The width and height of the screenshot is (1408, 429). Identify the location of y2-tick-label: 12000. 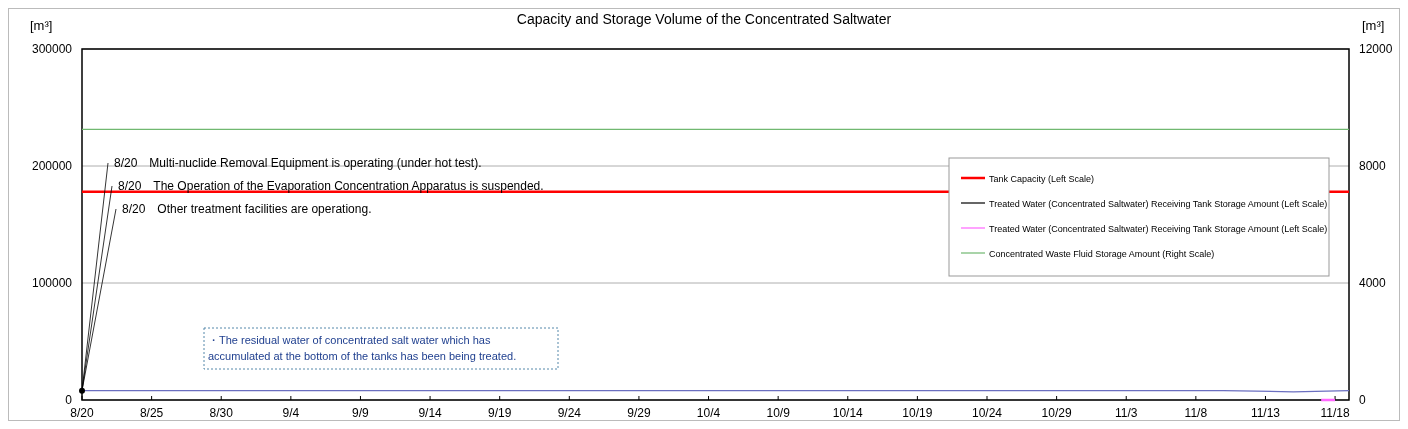
(1376, 49).